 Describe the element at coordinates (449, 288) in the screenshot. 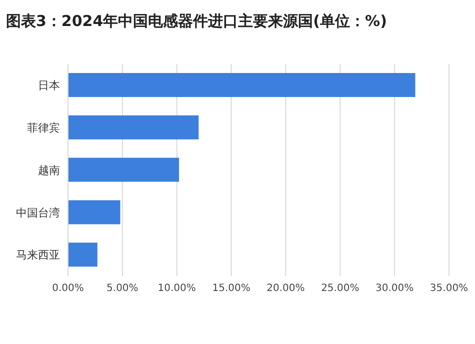

I see `x-tick-label: 35.00%` at that location.